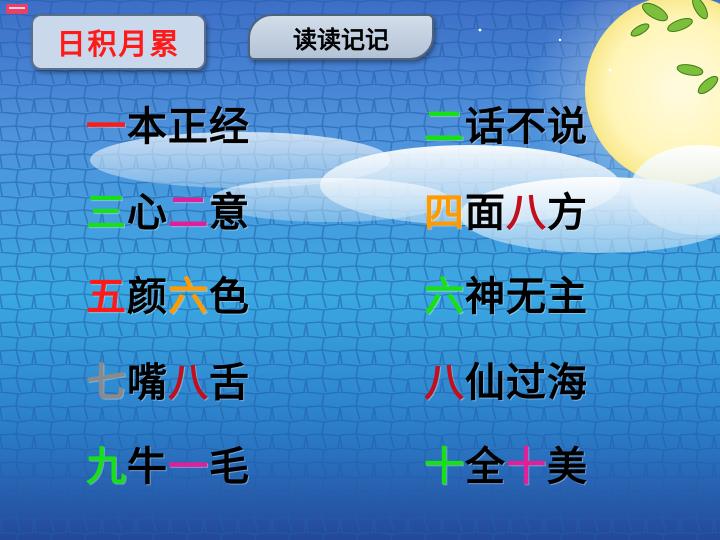  I want to click on idiom-char: 方, so click(567, 213).